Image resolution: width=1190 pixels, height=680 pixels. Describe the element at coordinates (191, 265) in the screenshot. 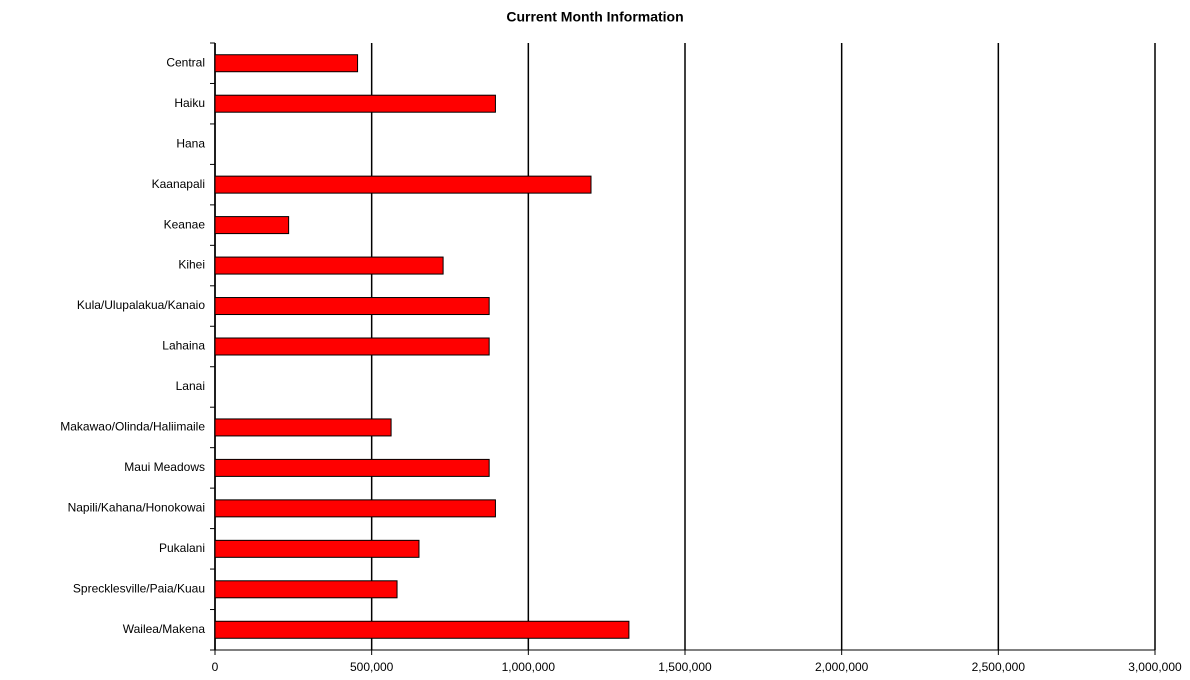

I see `y-tick-label: Kihei` at that location.